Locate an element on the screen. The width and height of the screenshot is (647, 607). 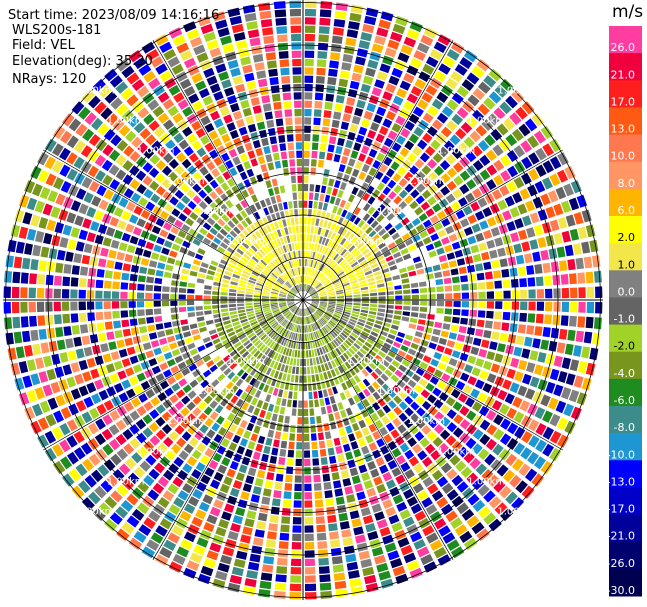
colorbar-tick-label: 1.0 is located at coordinates (627, 264).